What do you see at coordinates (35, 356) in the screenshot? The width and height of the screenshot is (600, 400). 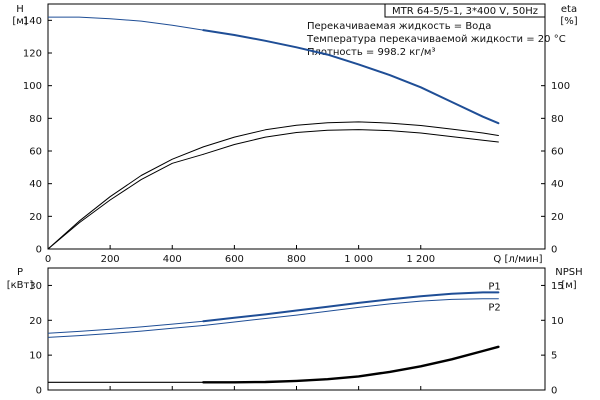 I see `left-tick-label: 10` at bounding box center [35, 356].